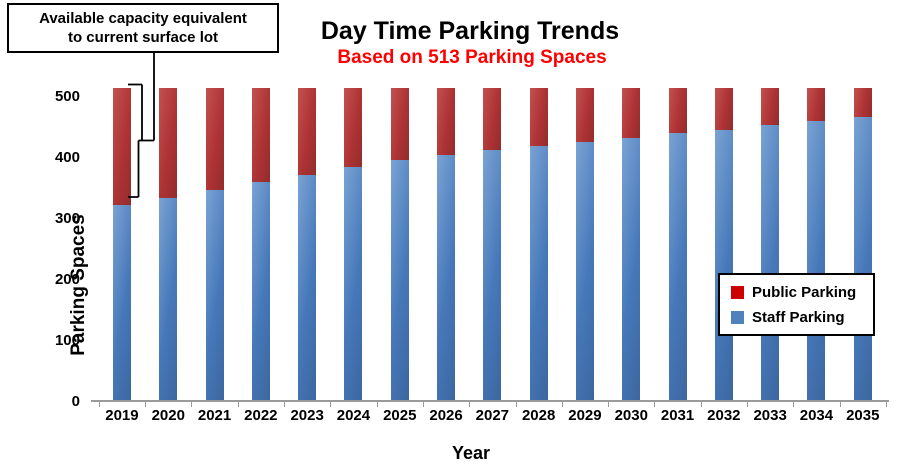 Image resolution: width=912 pixels, height=474 pixels. What do you see at coordinates (631, 269) in the screenshot?
I see `bar-staff-2030` at bounding box center [631, 269].